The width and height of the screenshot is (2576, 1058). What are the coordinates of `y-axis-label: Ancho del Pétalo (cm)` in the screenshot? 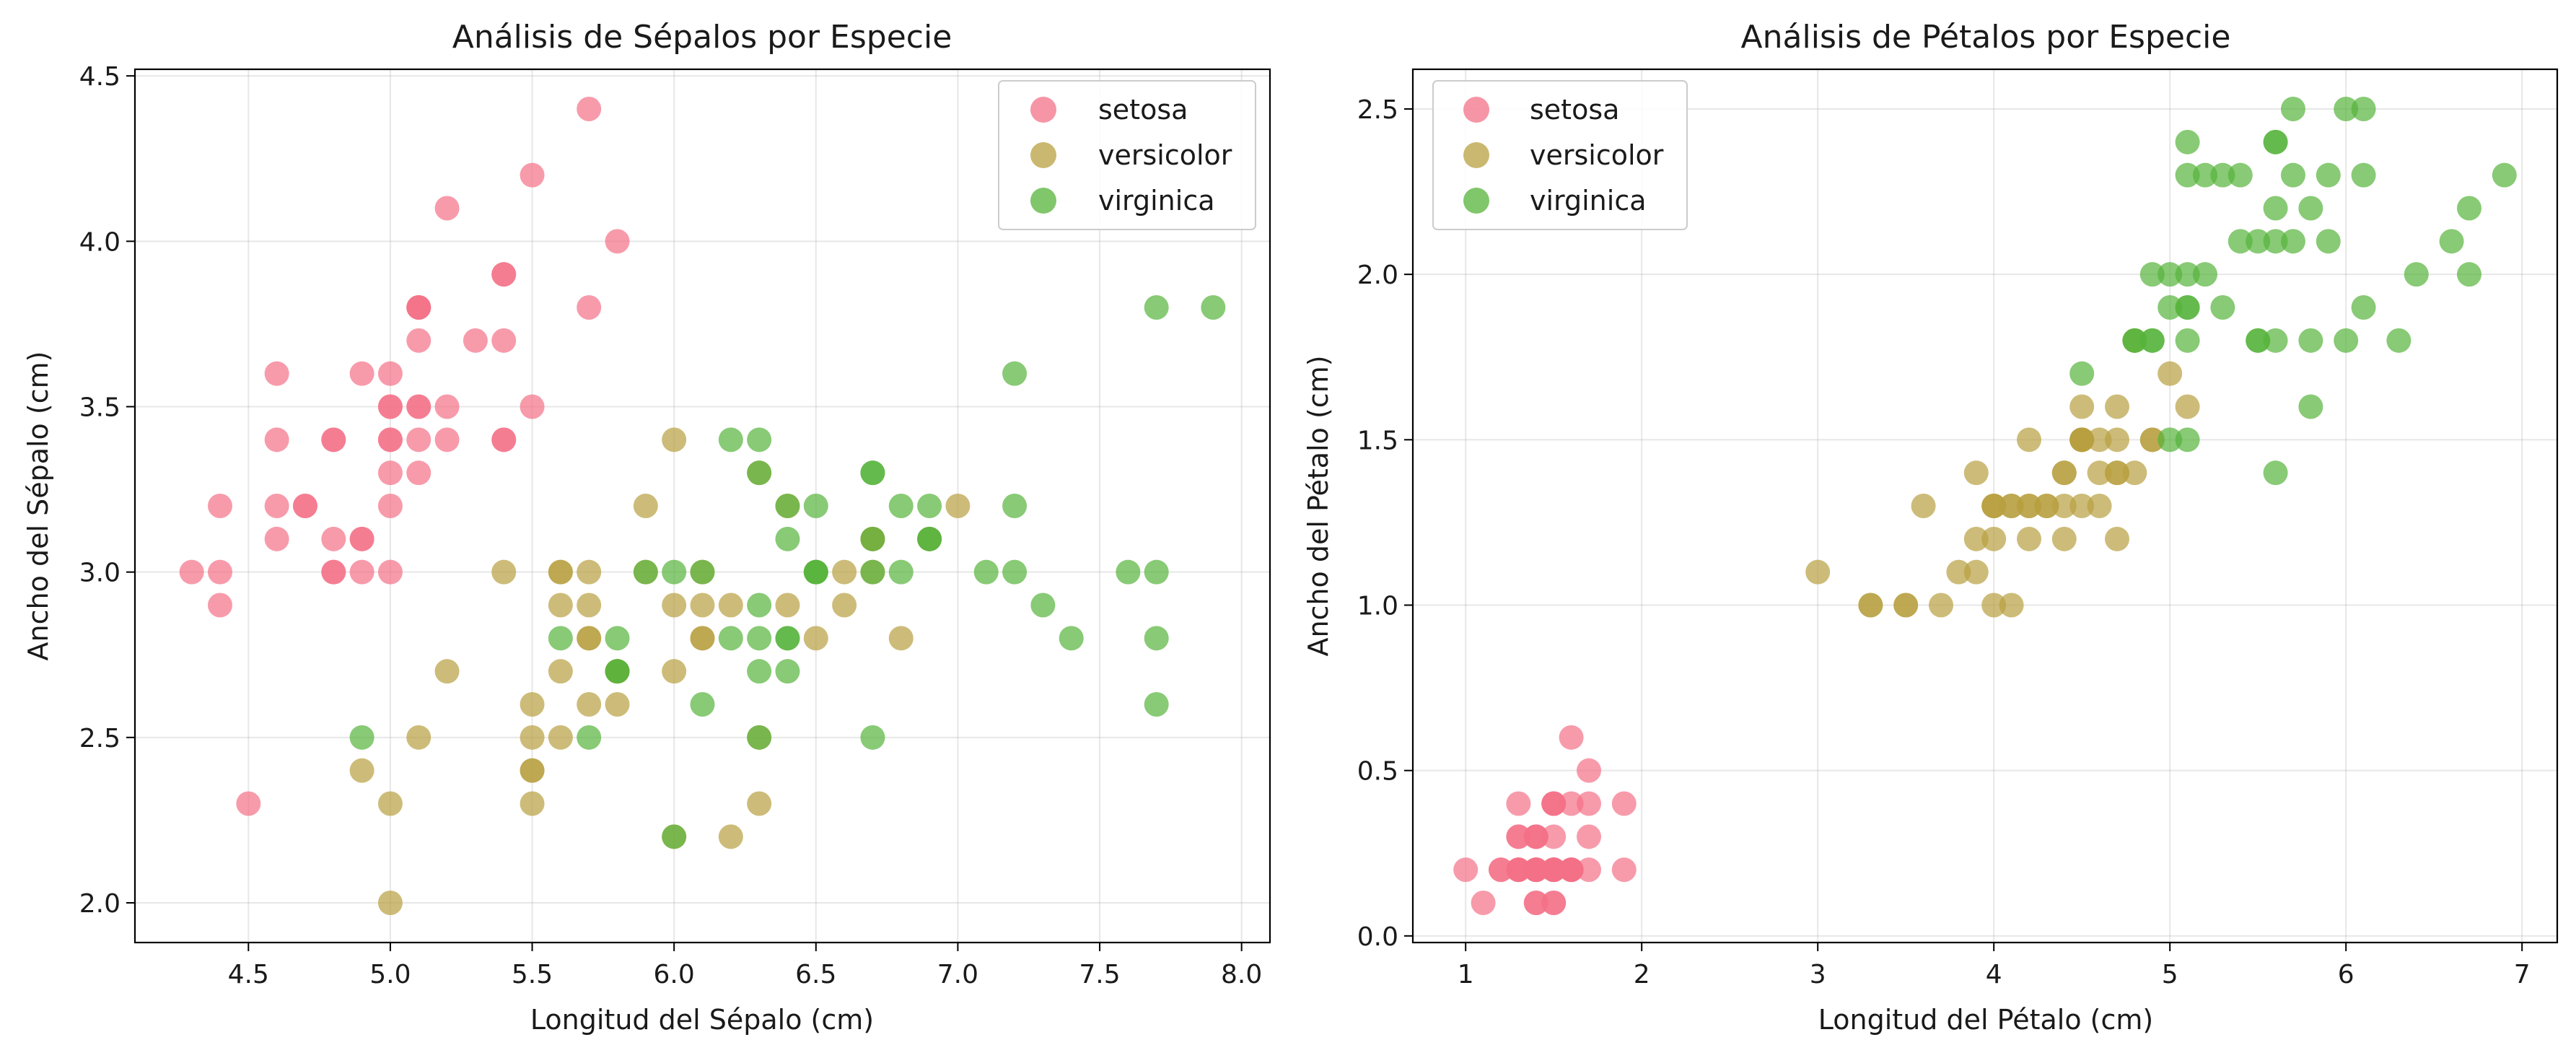 It's located at (1318, 505).